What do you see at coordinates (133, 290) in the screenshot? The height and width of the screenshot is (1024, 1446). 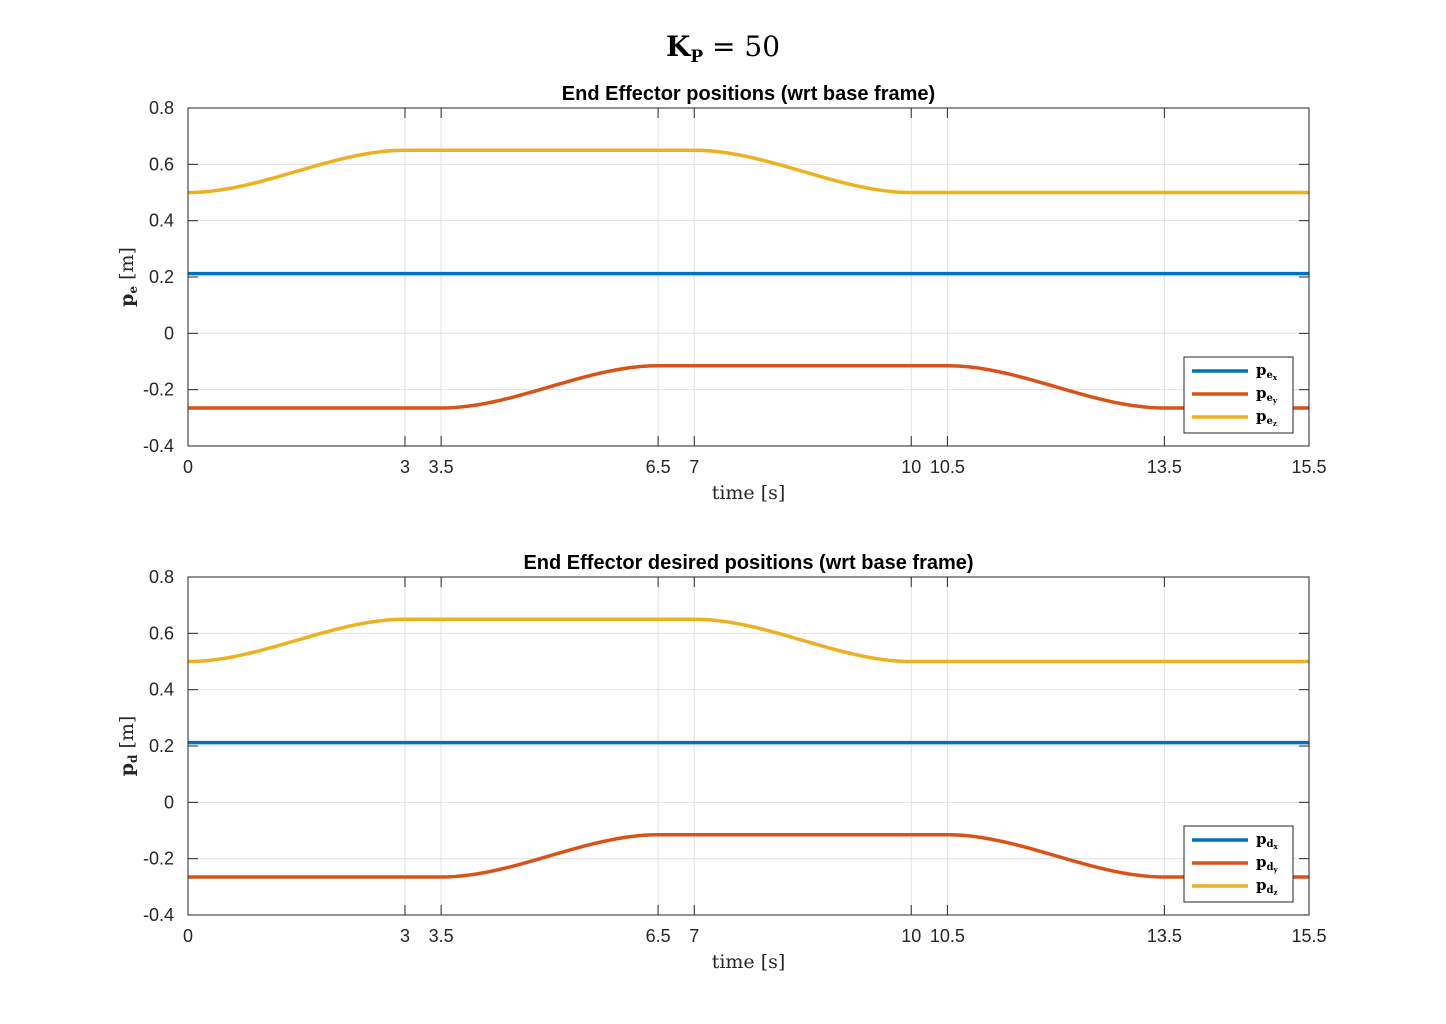 I see `y-label-sub: e` at bounding box center [133, 290].